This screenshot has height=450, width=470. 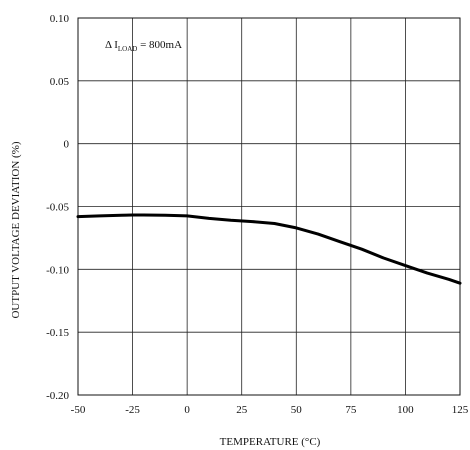 What do you see at coordinates (242, 410) in the screenshot?
I see `x-tick-label: 25` at bounding box center [242, 410].